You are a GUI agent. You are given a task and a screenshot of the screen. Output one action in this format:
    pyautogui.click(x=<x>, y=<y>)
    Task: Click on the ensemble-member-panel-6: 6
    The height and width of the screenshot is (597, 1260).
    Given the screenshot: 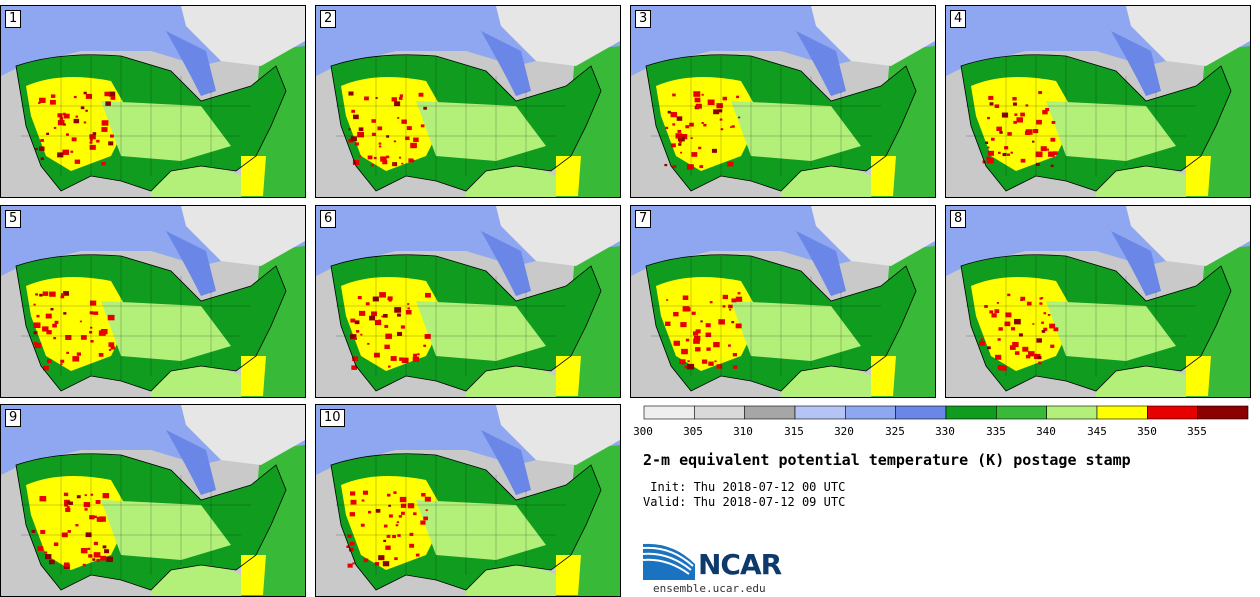 What is the action you would take?
    pyautogui.click(x=468, y=301)
    